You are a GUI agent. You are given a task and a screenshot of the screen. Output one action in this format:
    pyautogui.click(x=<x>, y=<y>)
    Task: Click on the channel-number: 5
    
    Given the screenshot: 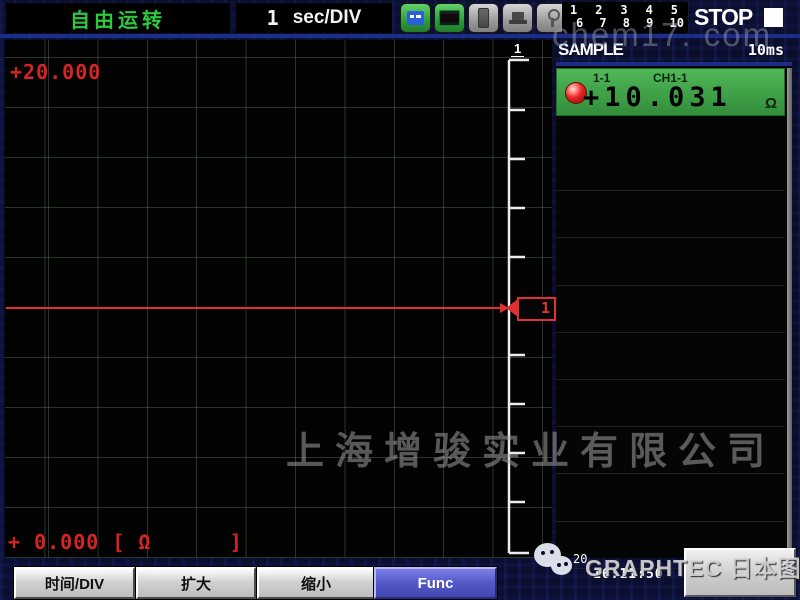 What is the action you would take?
    pyautogui.click(x=674, y=10)
    